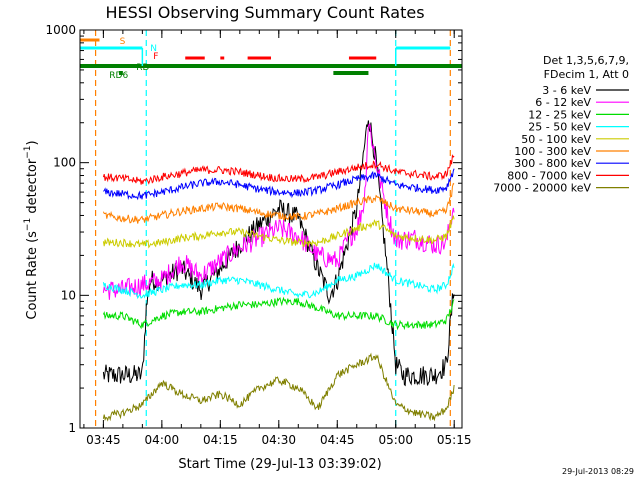 The width and height of the screenshot is (640, 480). I want to click on flag-label-rd: RD, so click(142, 68).